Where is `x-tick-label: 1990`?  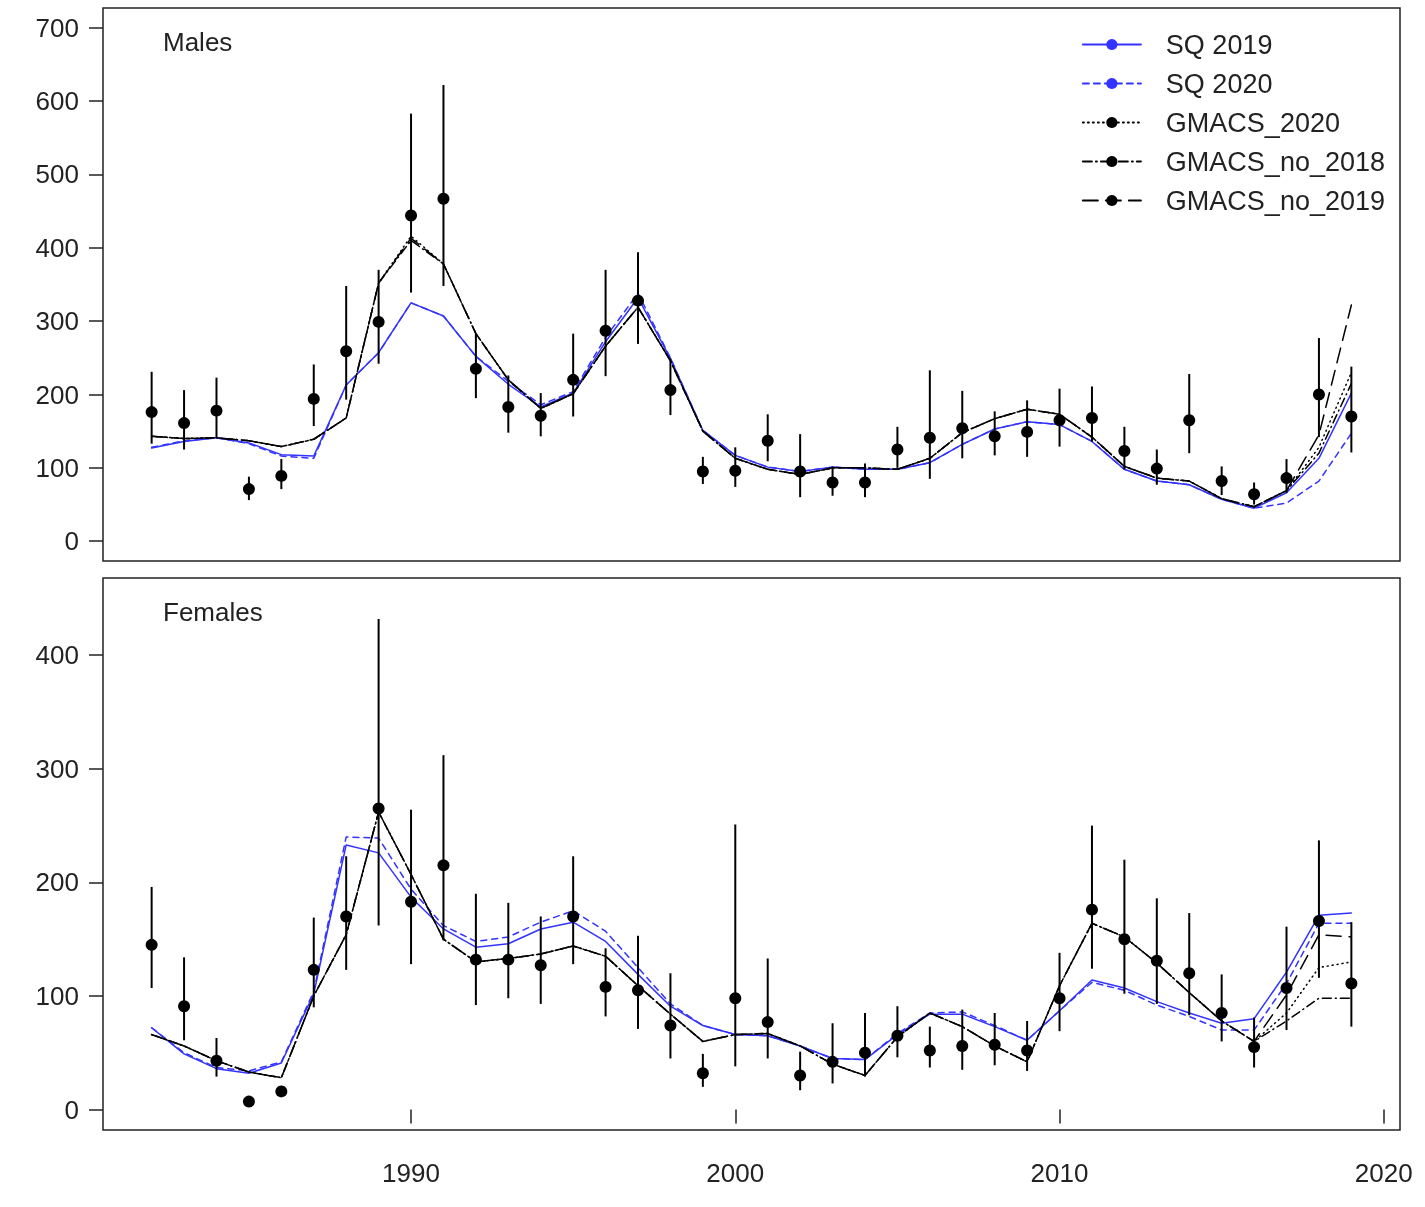 x-tick-label: 1990 is located at coordinates (411, 1173).